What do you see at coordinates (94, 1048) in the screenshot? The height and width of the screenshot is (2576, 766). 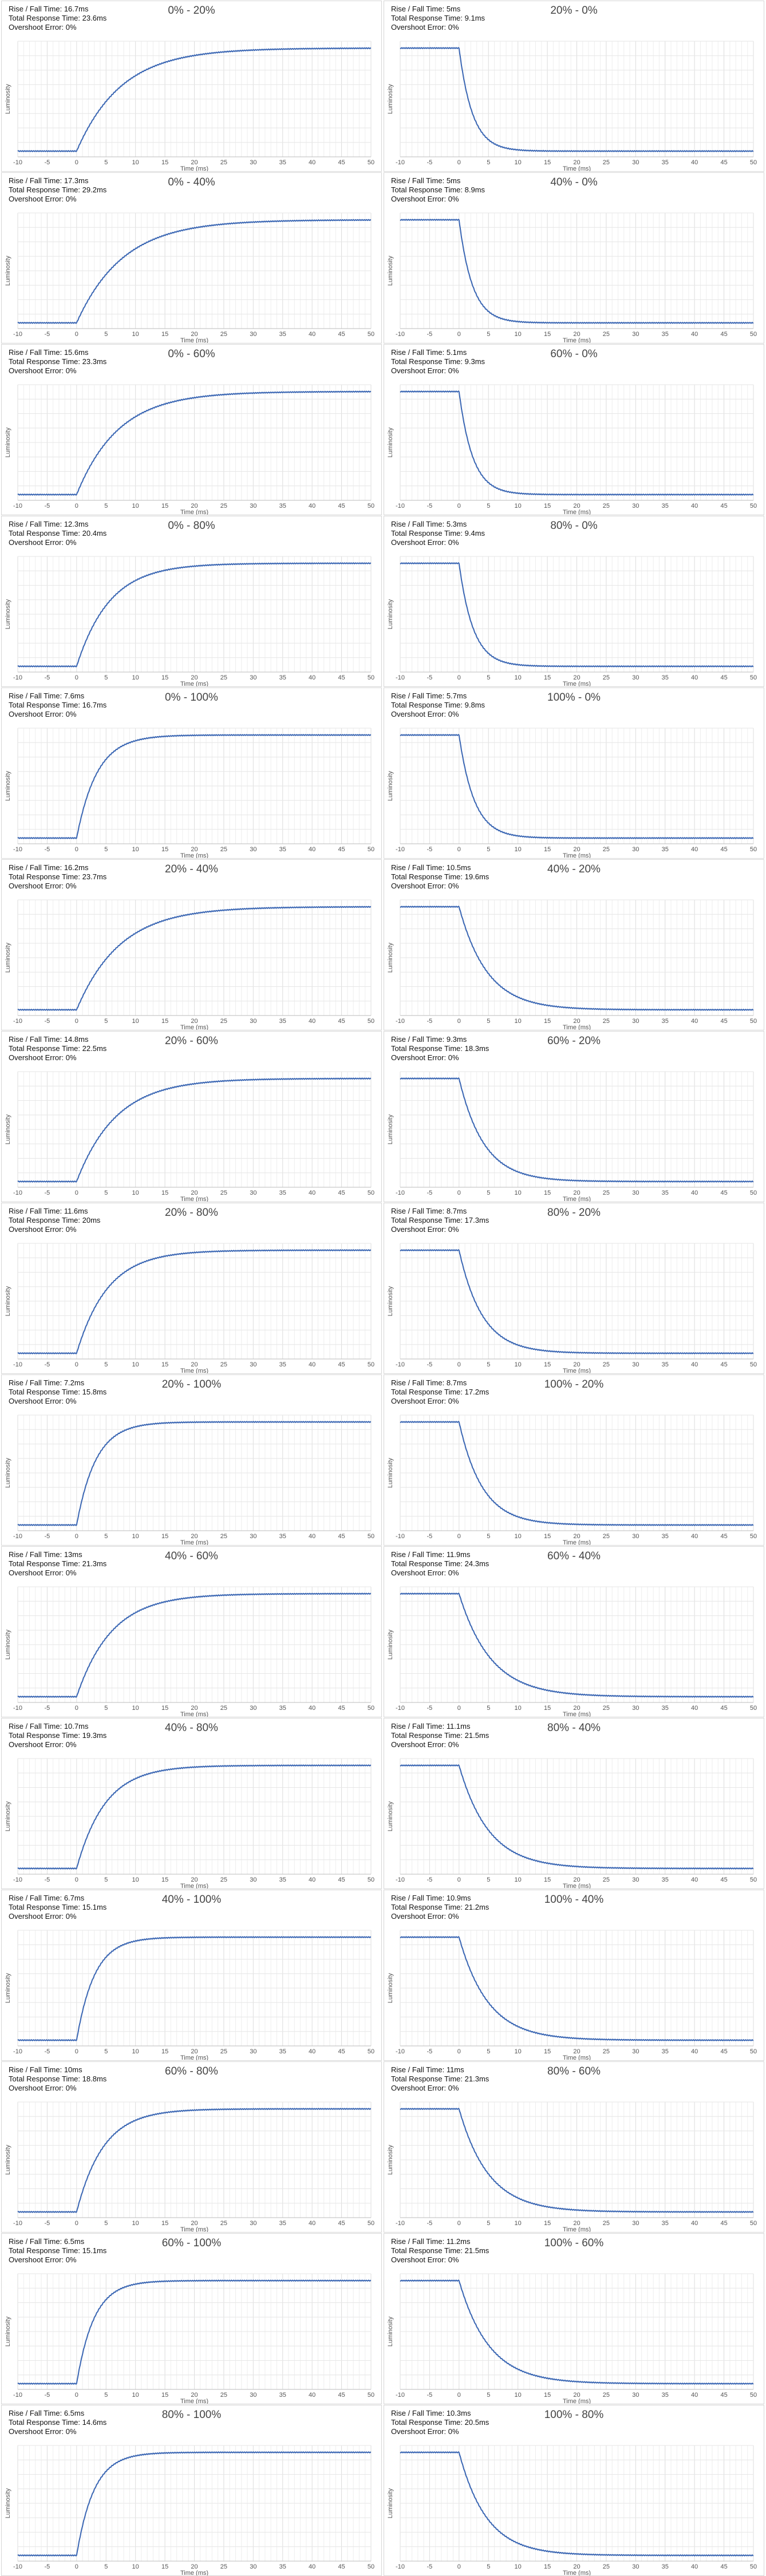 I see `total-response-time-value: 22.5ms` at bounding box center [94, 1048].